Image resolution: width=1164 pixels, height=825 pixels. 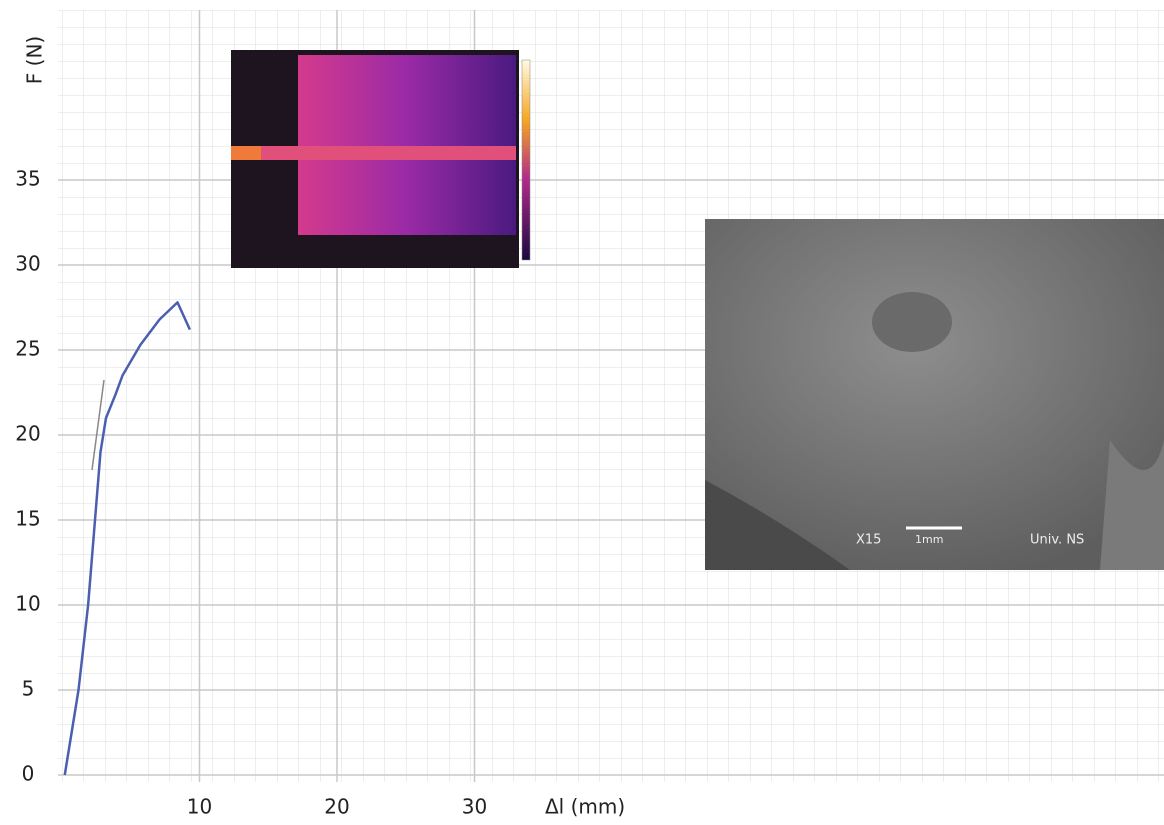 I want to click on y-axis-label: F (N), so click(x=35, y=60).